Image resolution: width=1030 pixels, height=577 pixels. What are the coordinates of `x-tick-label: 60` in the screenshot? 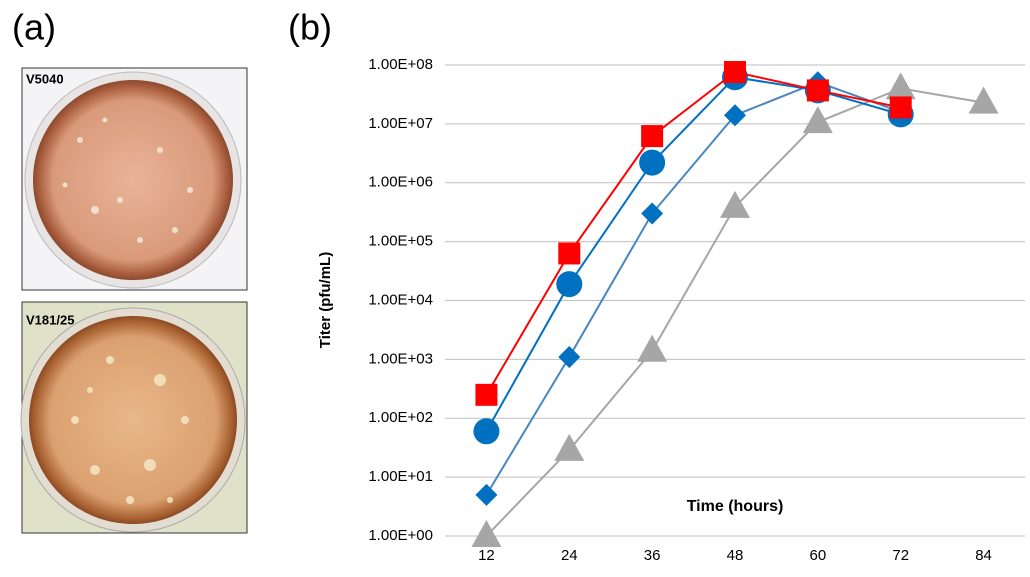 It's located at (818, 555).